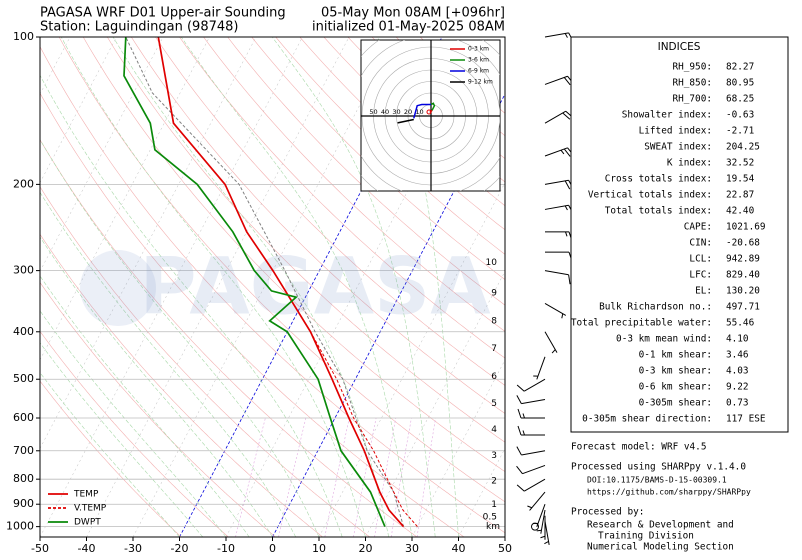 This screenshot has width=802, height=560. Describe the element at coordinates (494, 349) in the screenshot. I see `height-label: 7` at that location.